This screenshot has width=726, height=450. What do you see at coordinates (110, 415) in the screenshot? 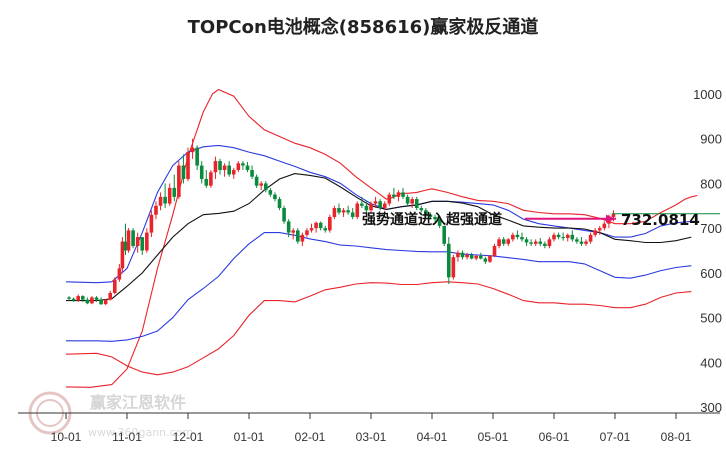
I see `watermark: 赢家江恩软件 www.360gann.com` at bounding box center [110, 415].